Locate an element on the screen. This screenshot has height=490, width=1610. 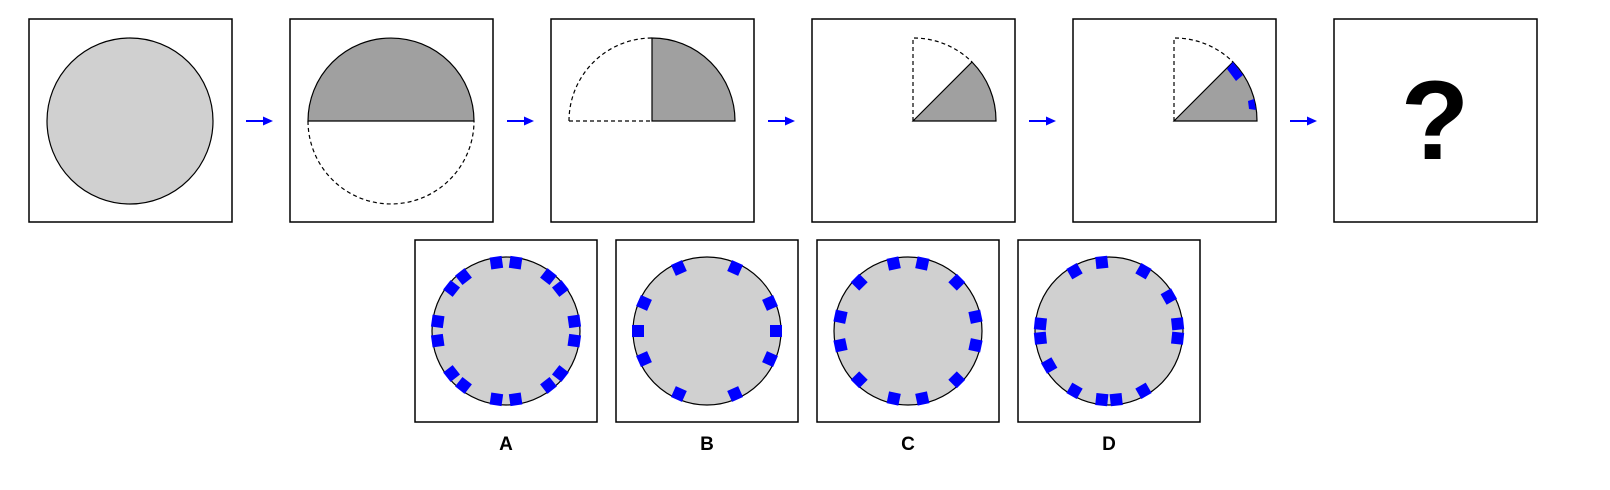
folded-eighth is located at coordinates (954, 91).